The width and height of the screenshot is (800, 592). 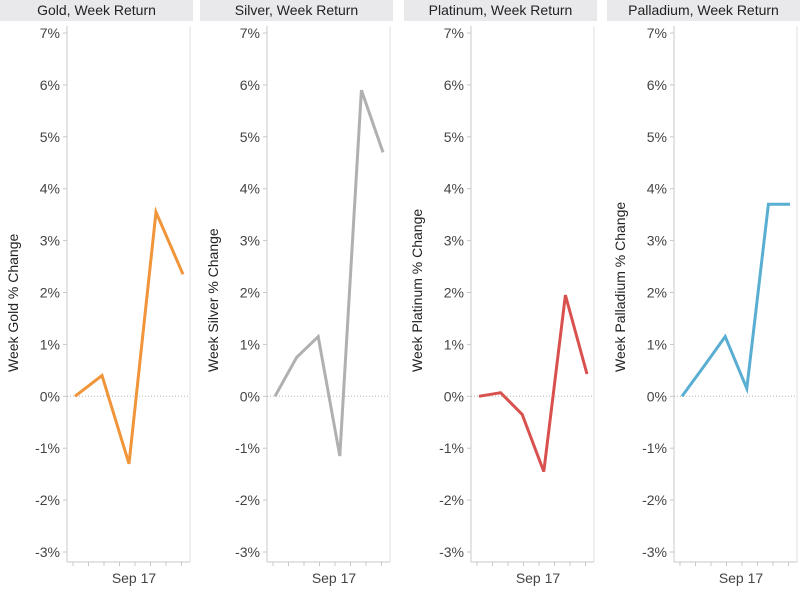 What do you see at coordinates (703, 10) in the screenshot?
I see `panel-title: Palladium, Week Return` at bounding box center [703, 10].